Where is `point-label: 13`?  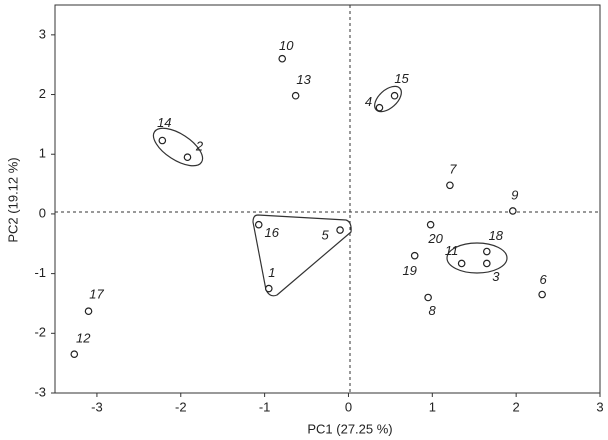 point-label: 13 is located at coordinates (303, 79).